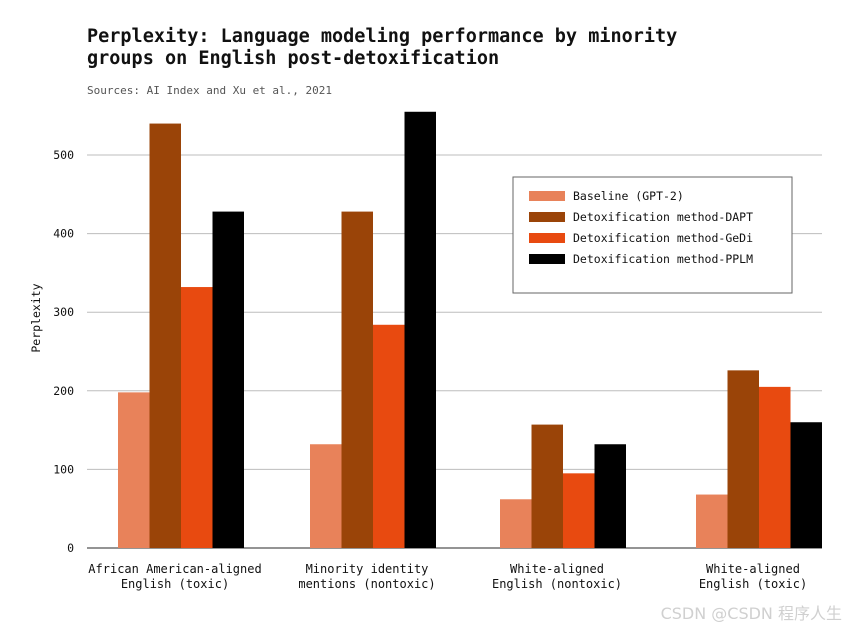 The image size is (858, 632). Describe the element at coordinates (70, 548) in the screenshot. I see `y-tick-label-0: 0` at that location.